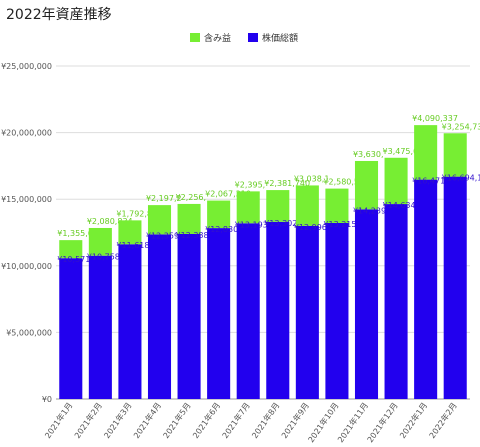 Image resolution: width=480 pixels, height=447 pixels. Describe the element at coordinates (382, 422) in the screenshot. I see `x-tick-label: 2021年12月` at that location.